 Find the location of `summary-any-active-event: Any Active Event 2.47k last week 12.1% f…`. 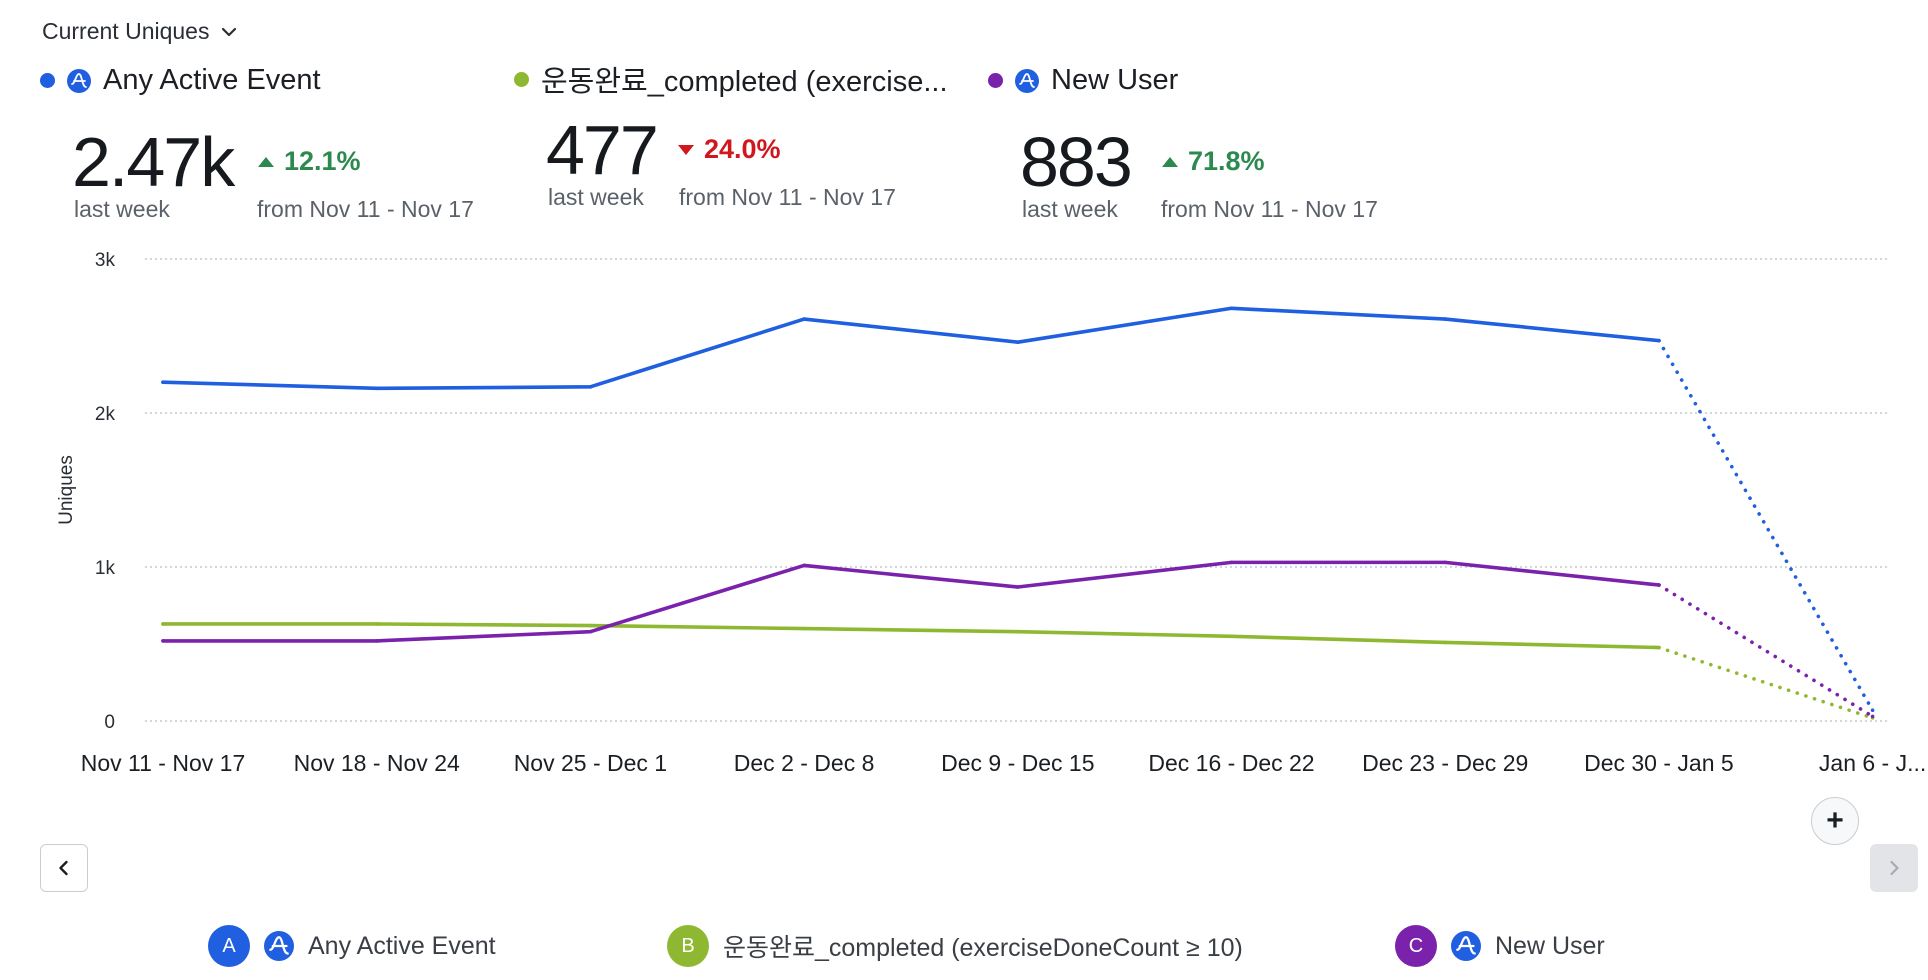

summary-any-active-event: Any Active Event 2.47k last week 12.1% f… is located at coordinates (257, 143).